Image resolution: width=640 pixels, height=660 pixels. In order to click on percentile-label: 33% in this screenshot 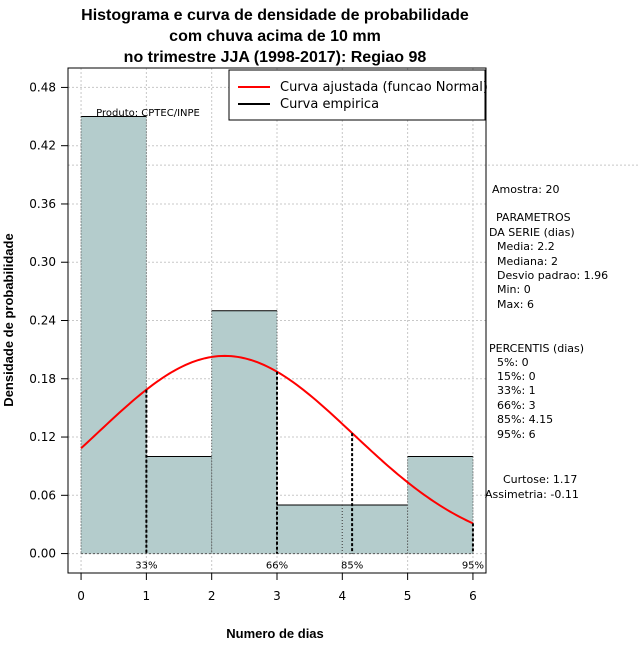, I will do `click(146, 566)`.